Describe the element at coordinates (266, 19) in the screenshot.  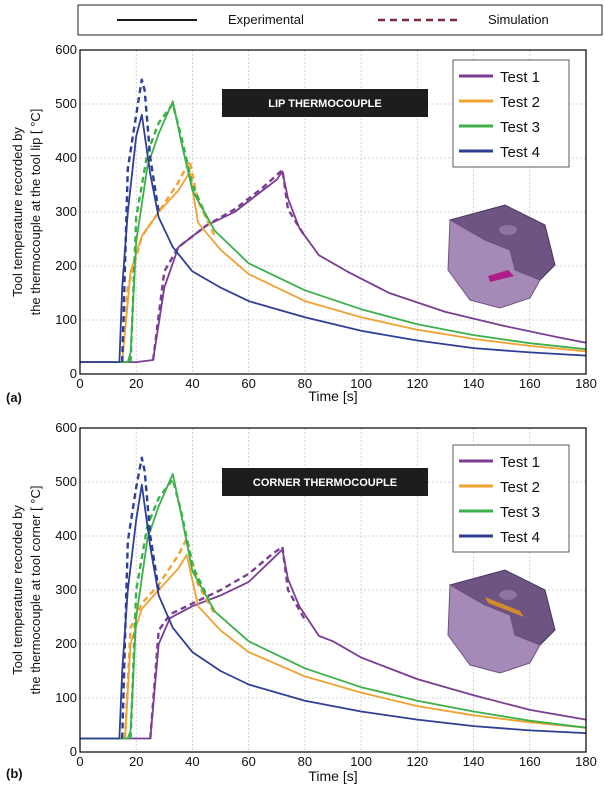
I see `experimental-legend-label: Experimental` at that location.